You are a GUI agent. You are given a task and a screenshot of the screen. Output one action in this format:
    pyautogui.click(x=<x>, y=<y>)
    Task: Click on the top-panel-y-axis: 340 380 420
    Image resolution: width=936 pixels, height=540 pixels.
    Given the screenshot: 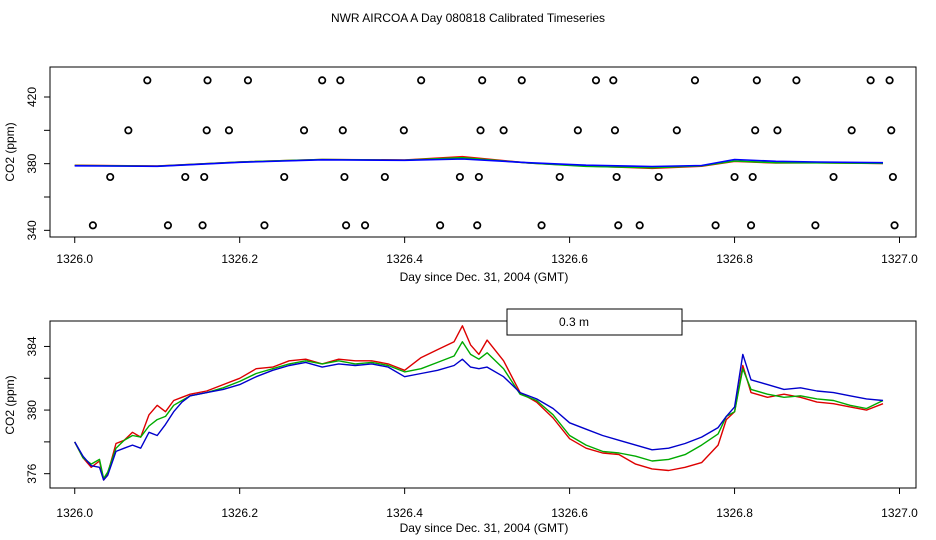 What is the action you would take?
    pyautogui.click(x=37, y=163)
    